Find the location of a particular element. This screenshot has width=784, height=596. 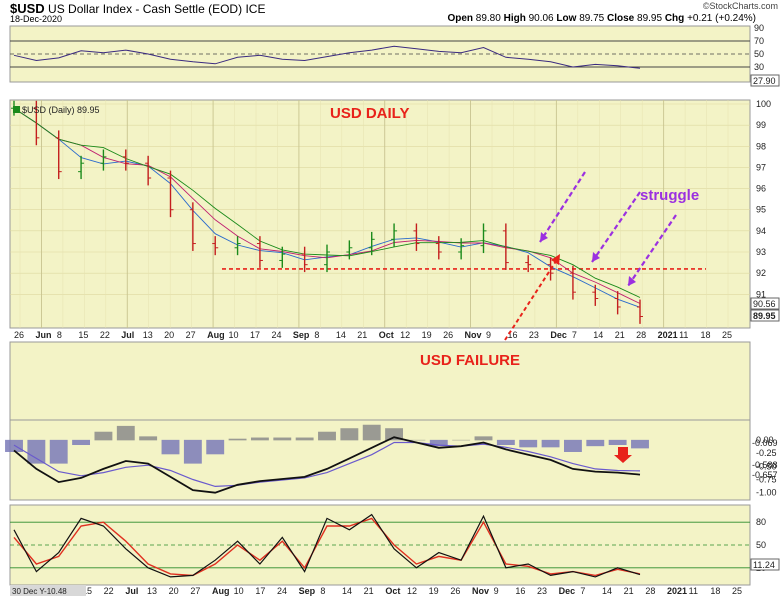

stoch-x-tick-label: 11 is located at coordinates (693, 591).